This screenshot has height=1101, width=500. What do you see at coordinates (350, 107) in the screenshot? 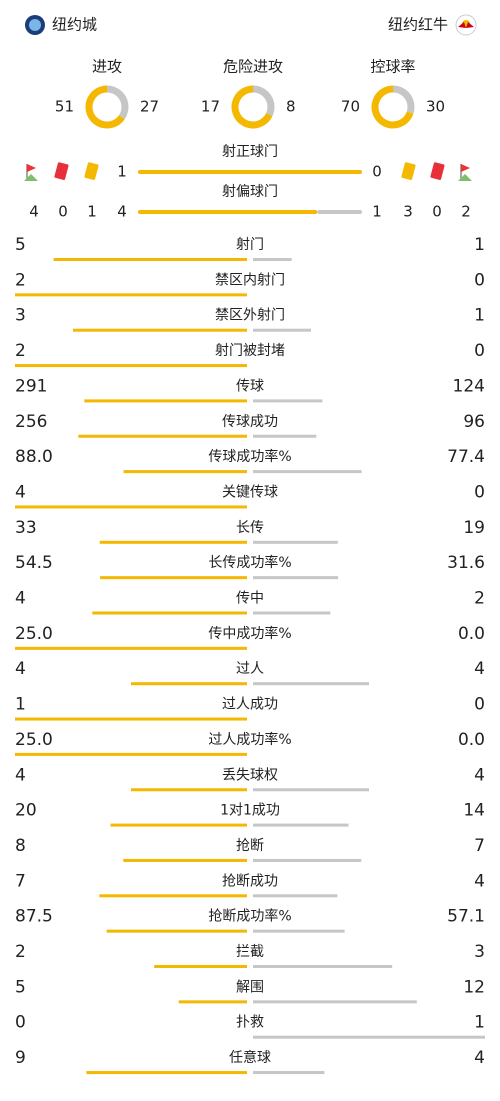
I see `home-value: 70` at bounding box center [350, 107].